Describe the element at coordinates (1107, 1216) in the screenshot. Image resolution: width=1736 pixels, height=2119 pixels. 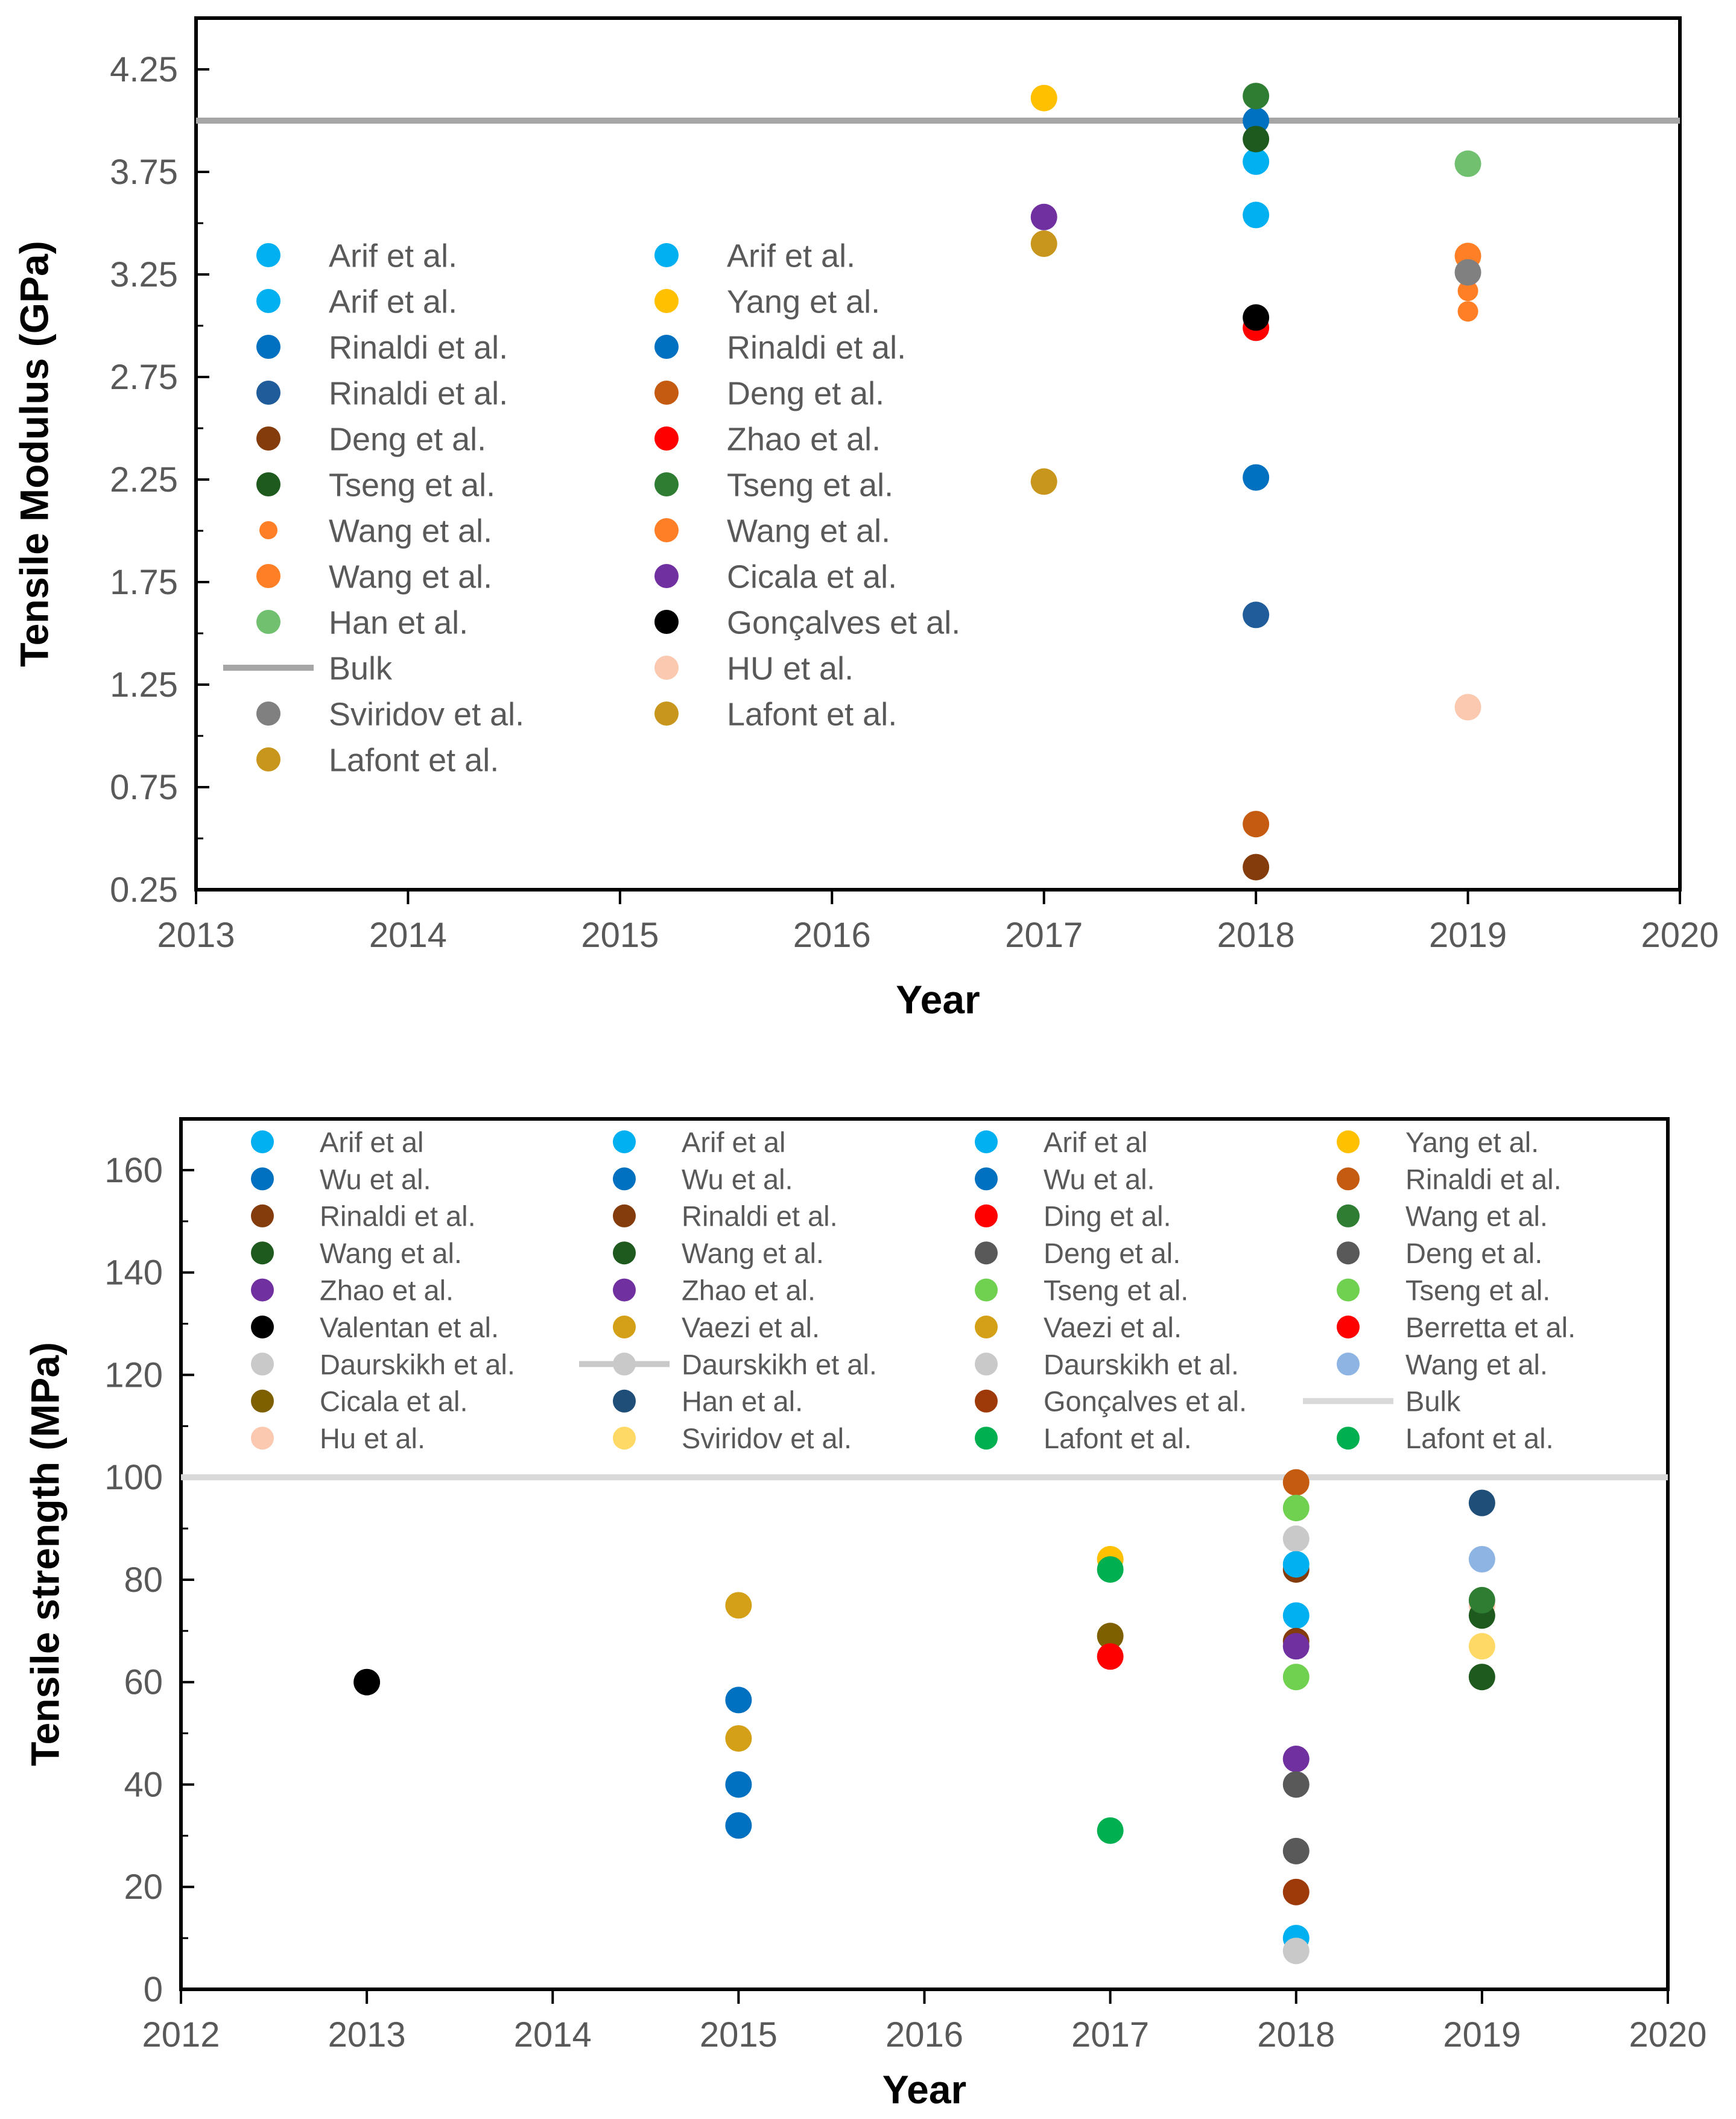
I see `legend-label: Ding et al.` at that location.